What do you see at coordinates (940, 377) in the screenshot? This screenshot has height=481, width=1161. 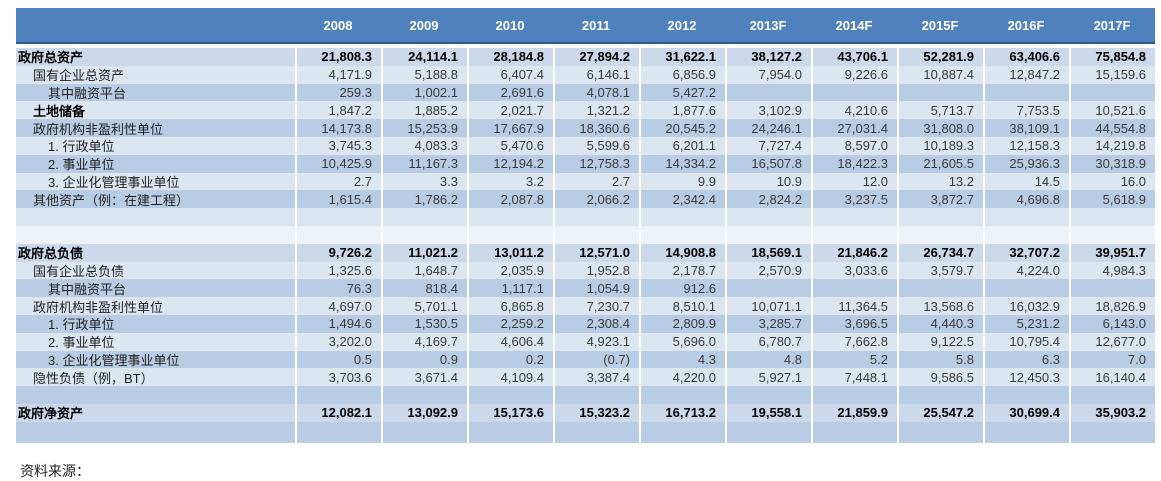 I see `cell-value: 9,586.5` at bounding box center [940, 377].